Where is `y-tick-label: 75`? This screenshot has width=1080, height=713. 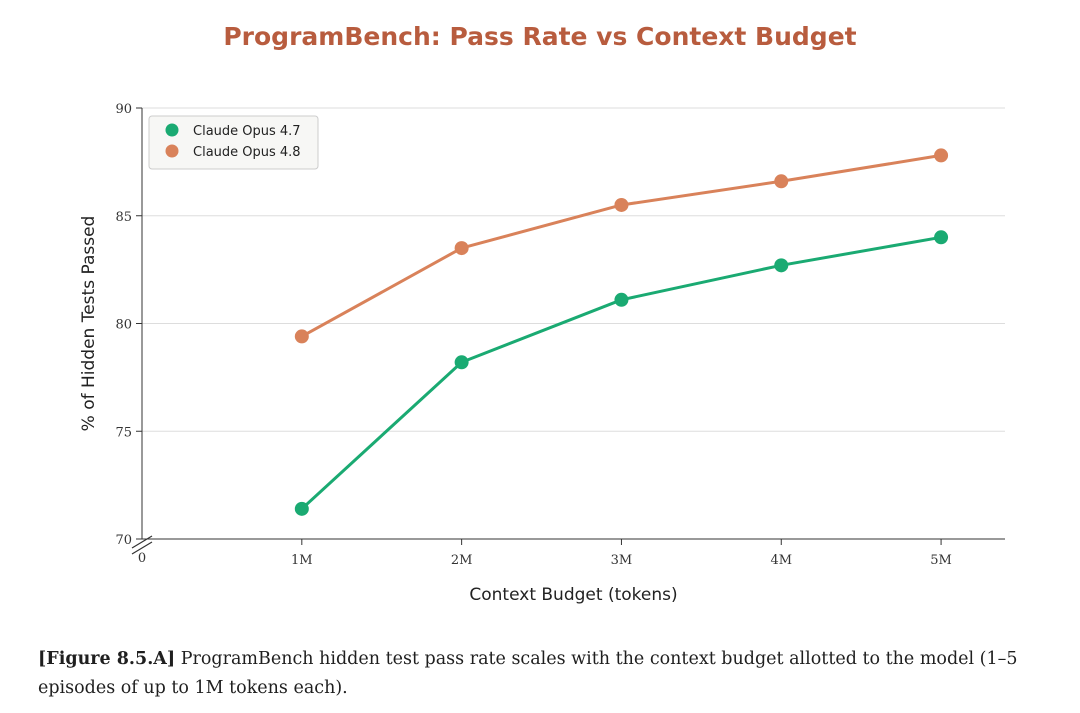
y-tick-label: 75 is located at coordinates (123, 432).